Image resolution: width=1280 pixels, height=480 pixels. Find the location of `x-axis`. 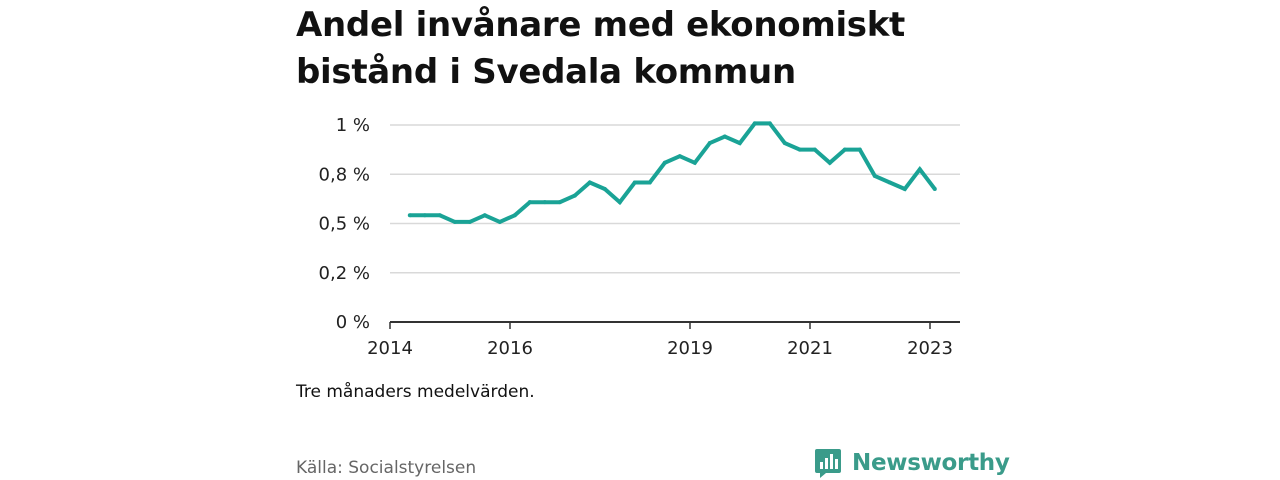

x-axis is located at coordinates (674, 325).